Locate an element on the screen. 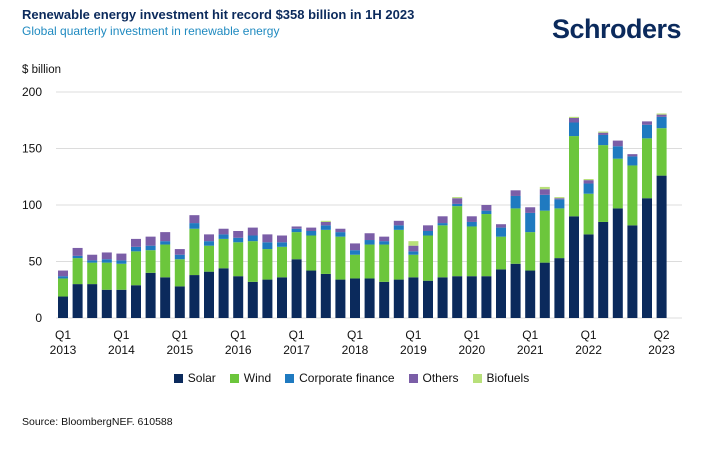 This screenshot has width=703, height=450. bar-corporate-finance-1Q17 is located at coordinates (296, 230).